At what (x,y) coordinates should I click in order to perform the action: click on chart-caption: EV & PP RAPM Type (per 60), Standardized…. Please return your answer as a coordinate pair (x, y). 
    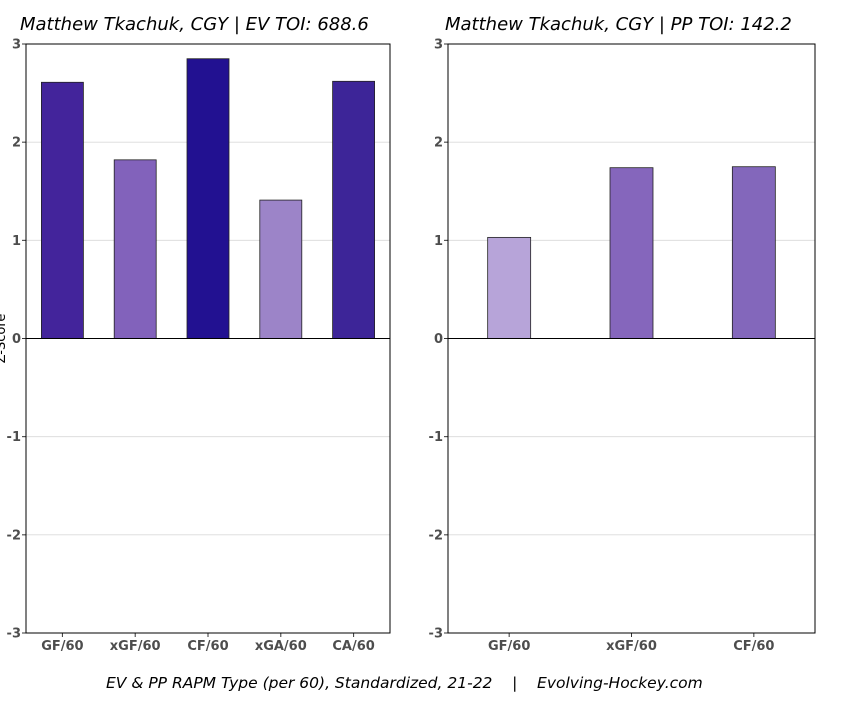
    Looking at the image, I should click on (404, 683).